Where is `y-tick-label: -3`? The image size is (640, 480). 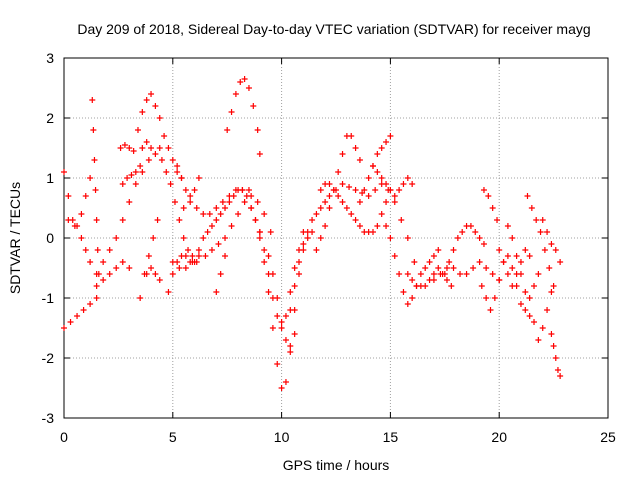 y-tick-label: -3 is located at coordinates (48, 418).